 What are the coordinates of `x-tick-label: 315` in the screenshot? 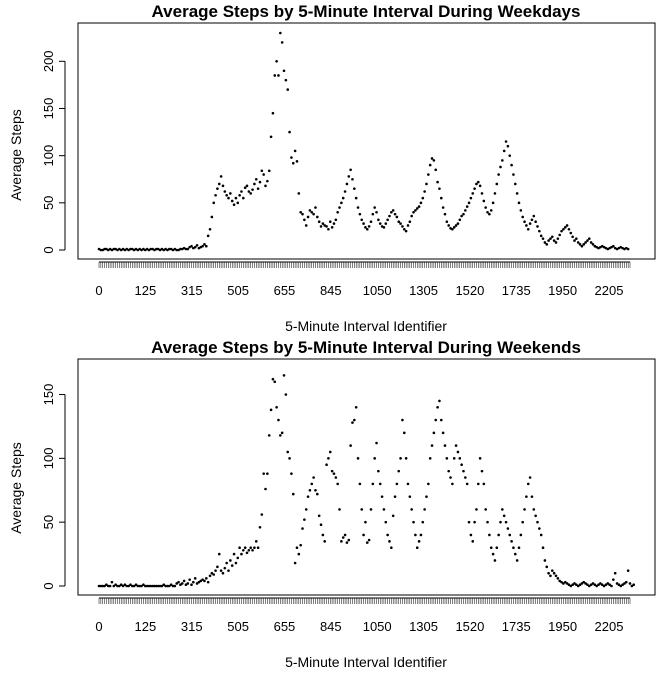 It's located at (192, 290).